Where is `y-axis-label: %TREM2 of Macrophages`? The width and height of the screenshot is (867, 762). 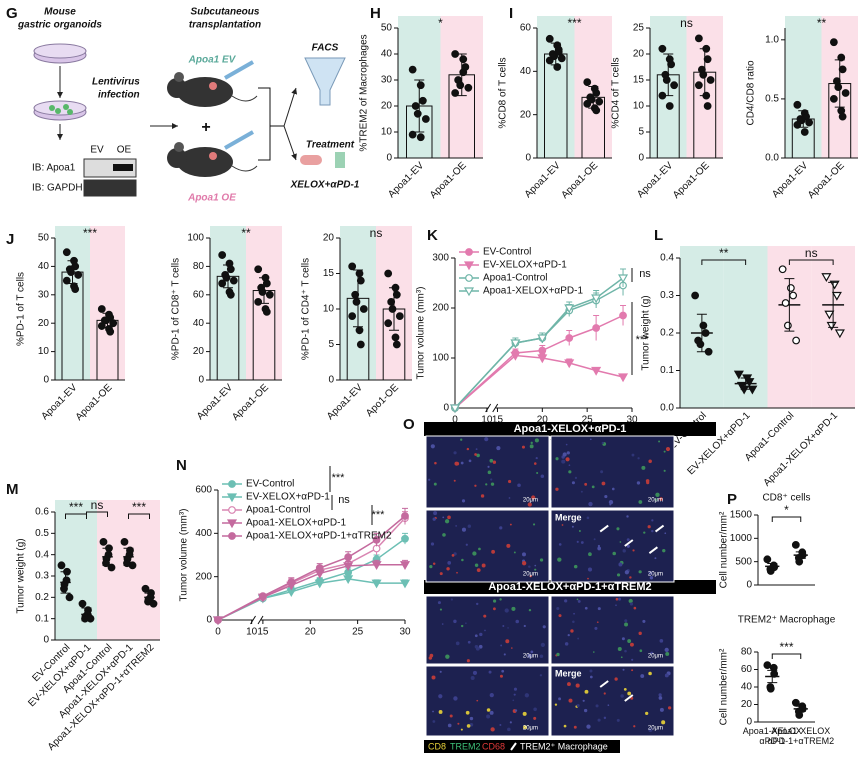
y-axis-label: %TREM2 of Macrophages is located at coordinates (364, 92).